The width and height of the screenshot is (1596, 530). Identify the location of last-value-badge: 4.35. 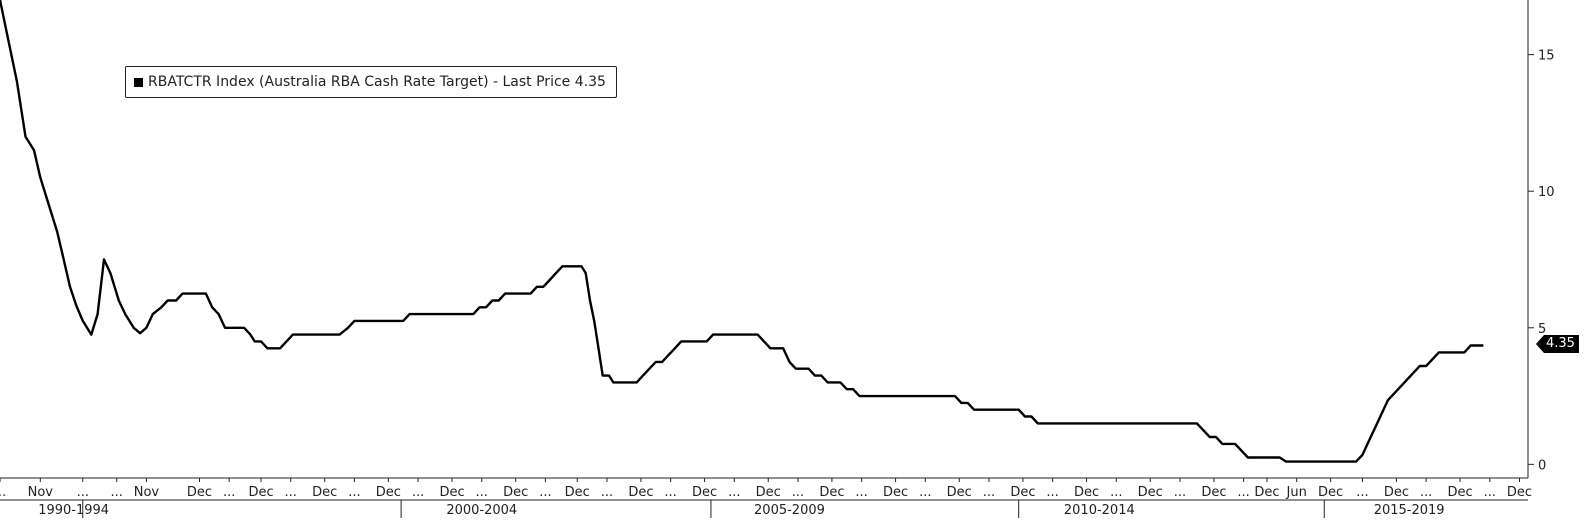
(1557, 344).